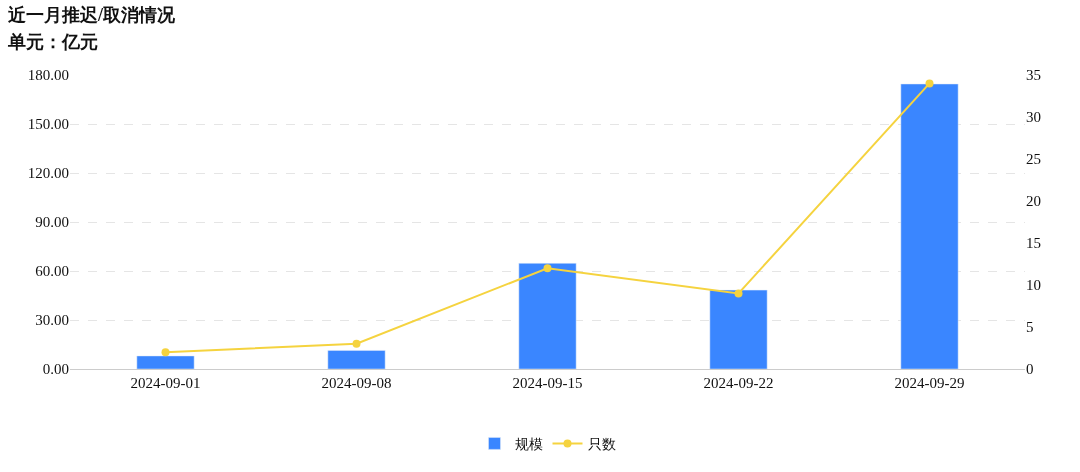 Image resolution: width=1080 pixels, height=472 pixels. I want to click on y2-tick-label: 0, so click(1030, 369).